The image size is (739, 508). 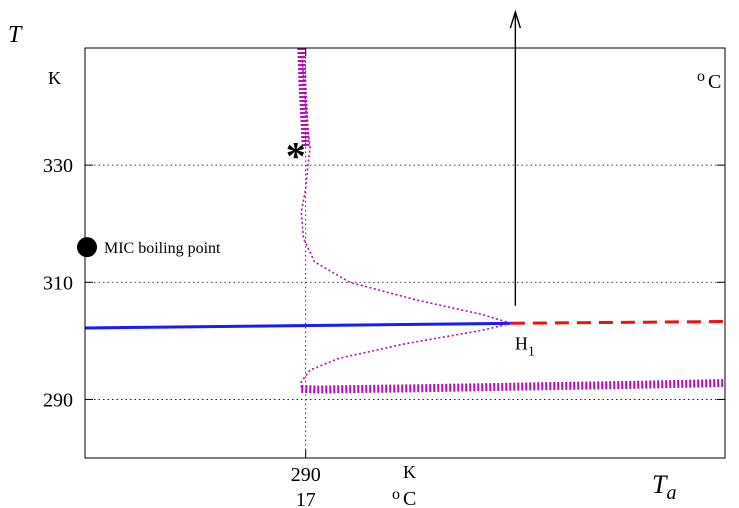 I want to click on mic-boiling-point-marker, so click(x=87, y=247).